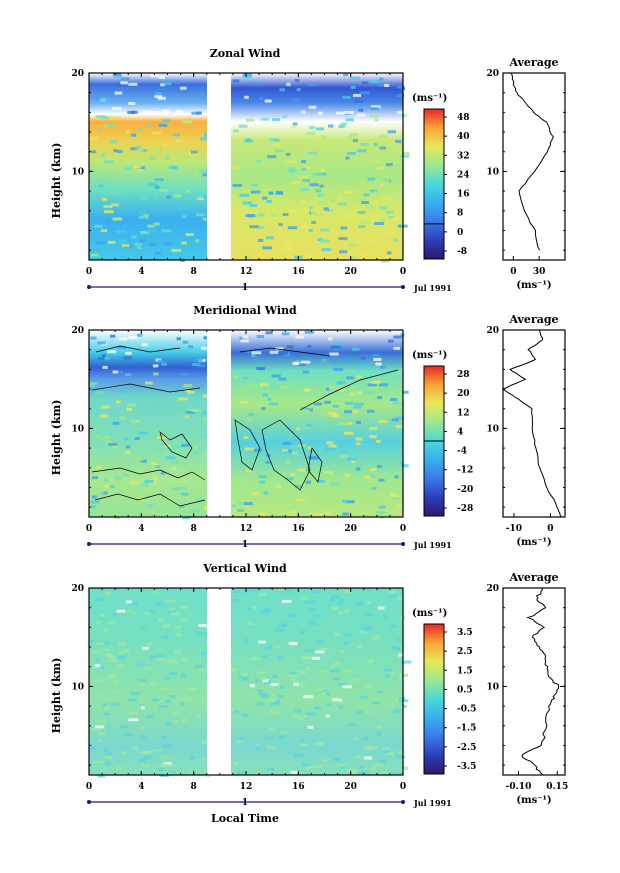  Describe the element at coordinates (350, 272) in the screenshot. I see `x-tick-label: 20` at that location.